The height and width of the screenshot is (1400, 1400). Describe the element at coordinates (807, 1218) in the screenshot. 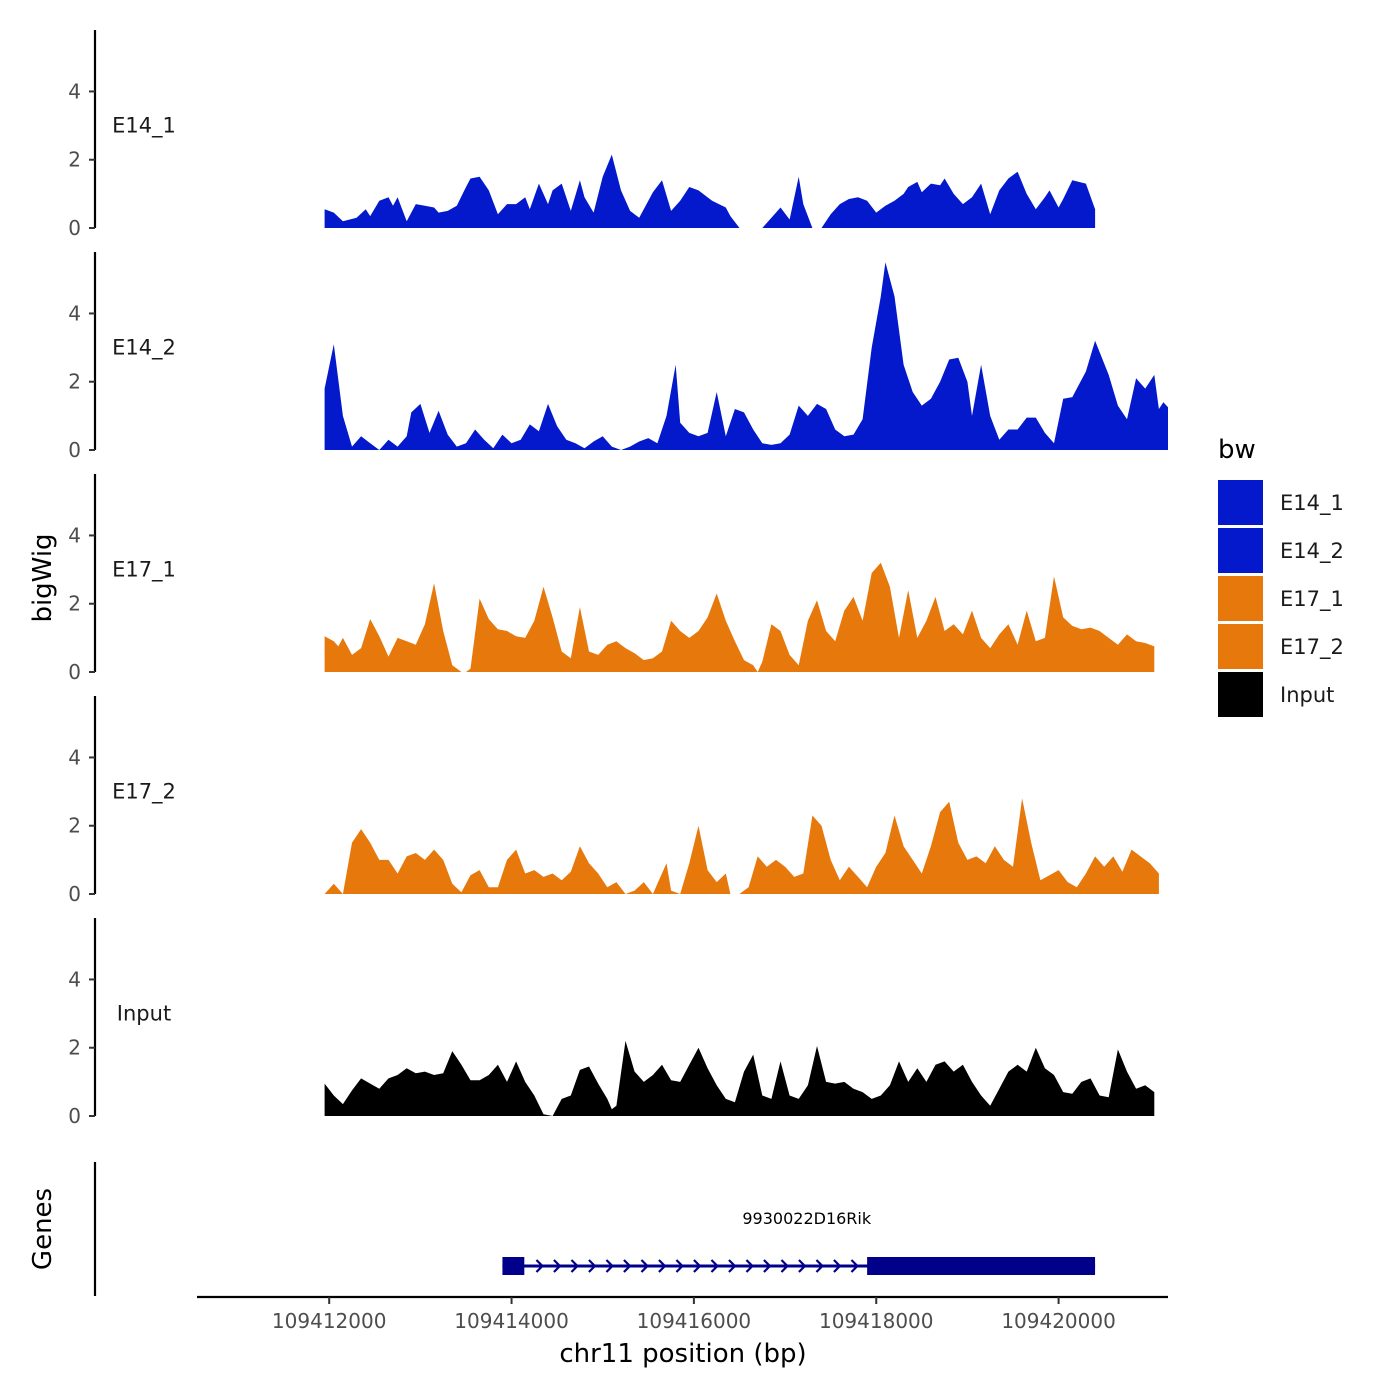

I see `gene-name-label: 9930022D16Rik` at that location.